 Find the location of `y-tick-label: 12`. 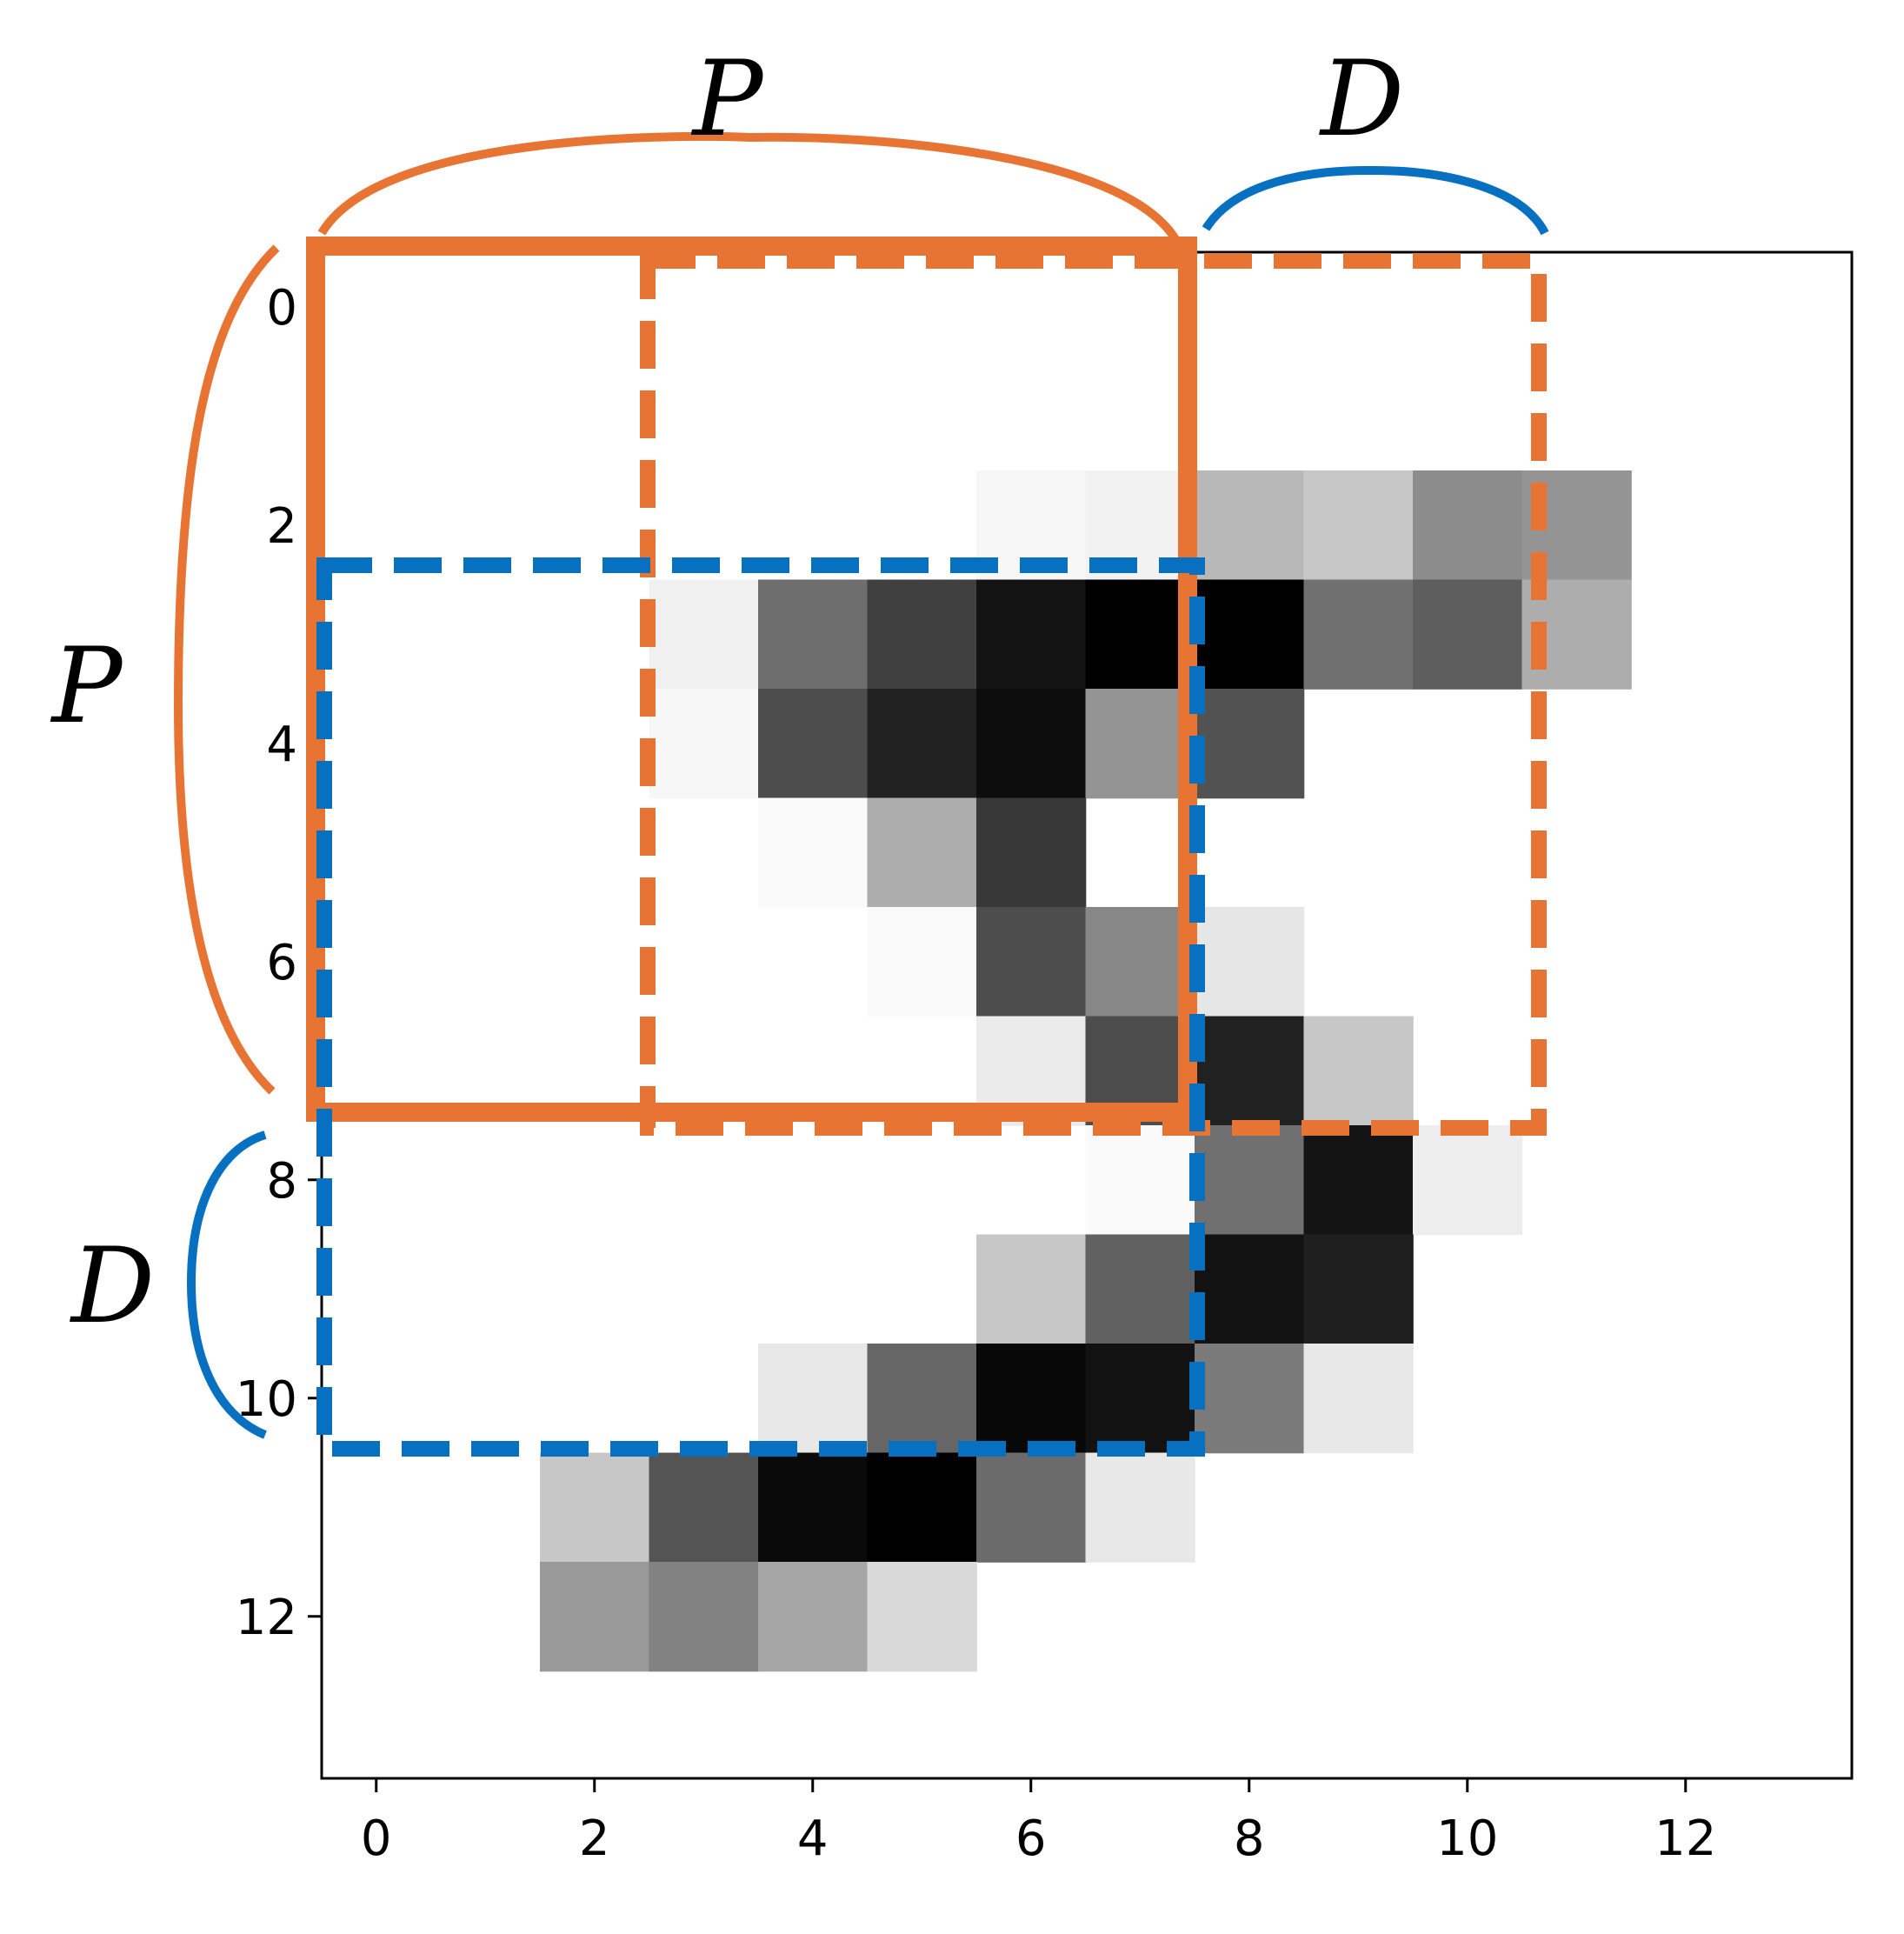

y-tick-label: 12 is located at coordinates (266, 1618).